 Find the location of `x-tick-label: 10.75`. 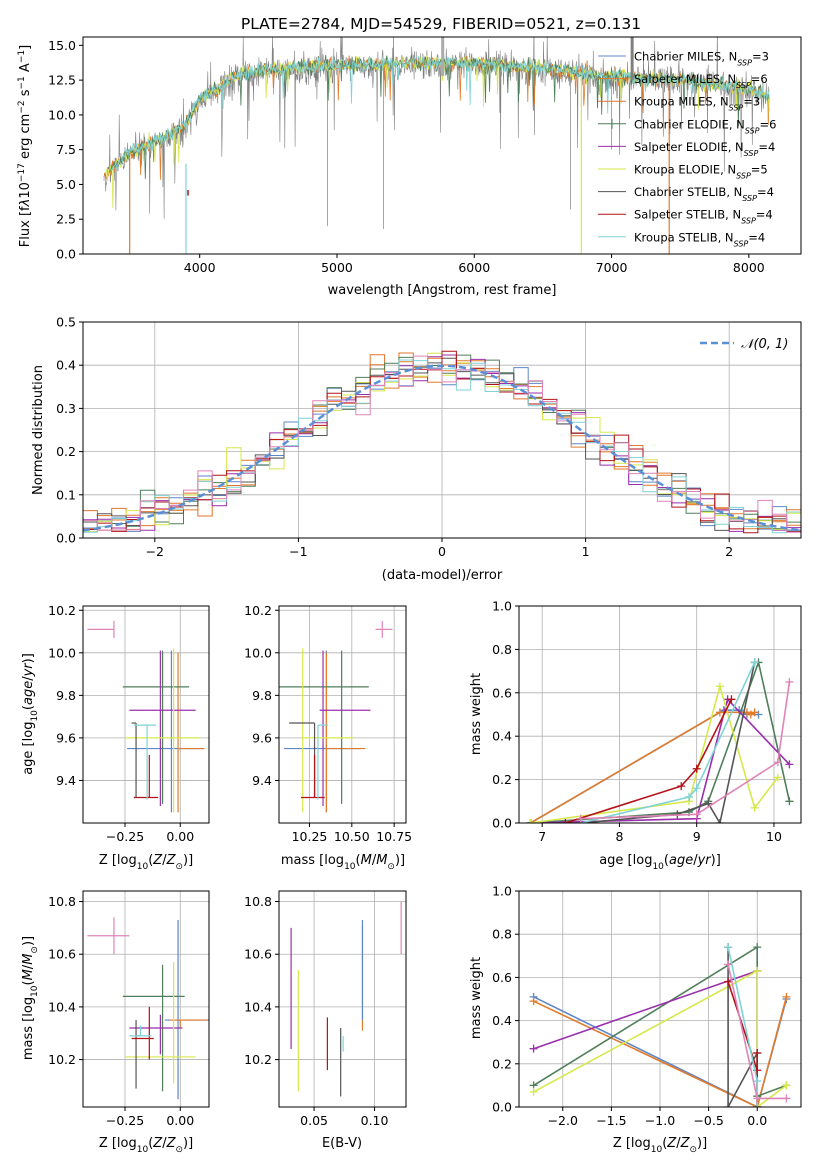

x-tick-label: 10.75 is located at coordinates (394, 836).